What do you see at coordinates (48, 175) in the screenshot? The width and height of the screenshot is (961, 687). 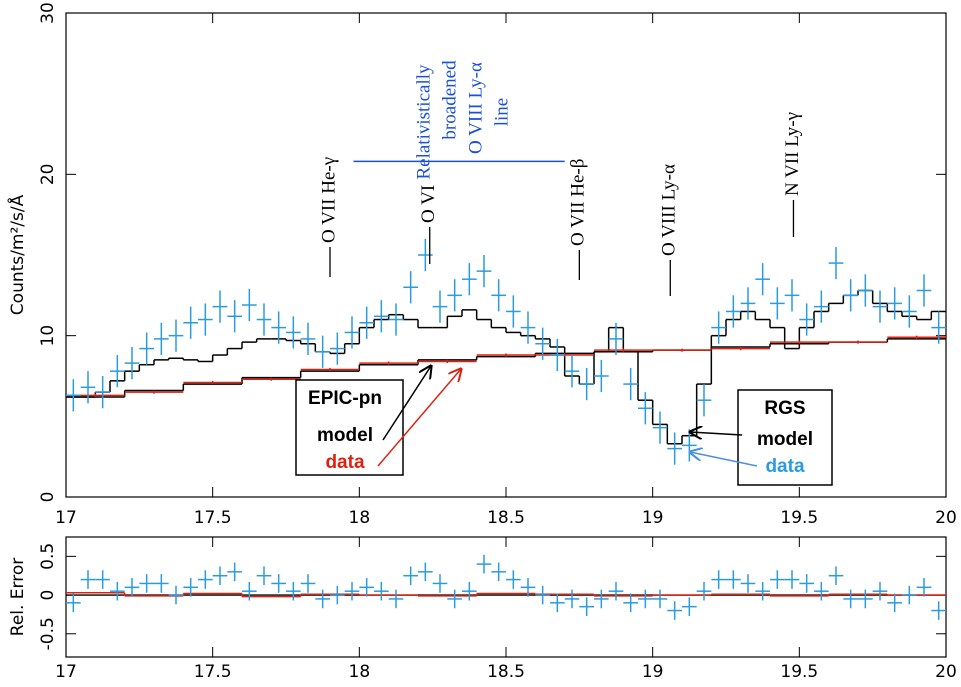 I see `y-tick-label: 20` at bounding box center [48, 175].